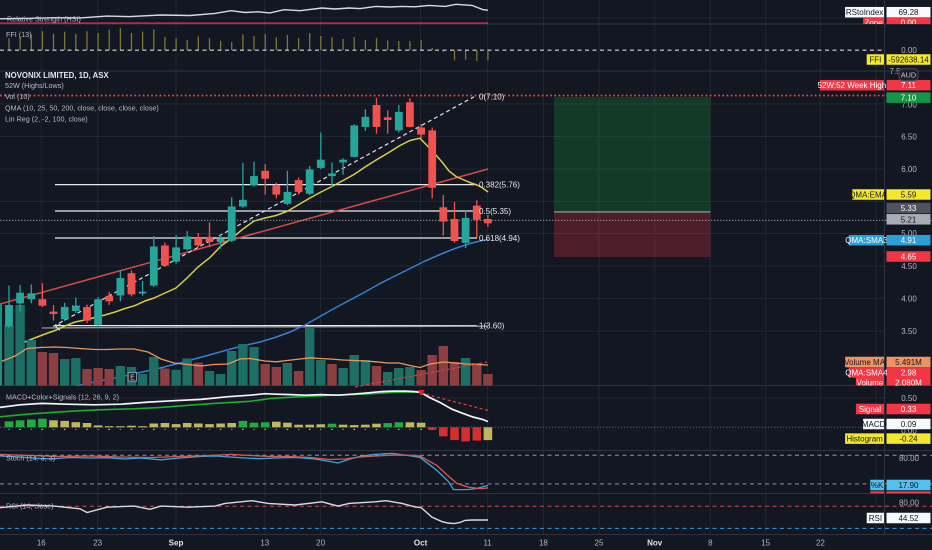  What do you see at coordinates (866, 373) in the screenshot?
I see `svg-text: QMA:SMA4` at bounding box center [866, 373].